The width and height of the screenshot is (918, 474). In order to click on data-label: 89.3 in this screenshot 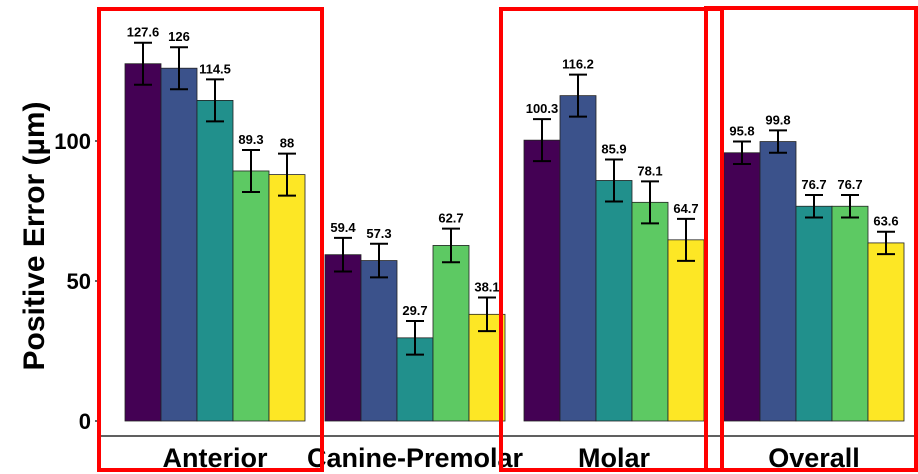, I will do `click(250, 139)`.